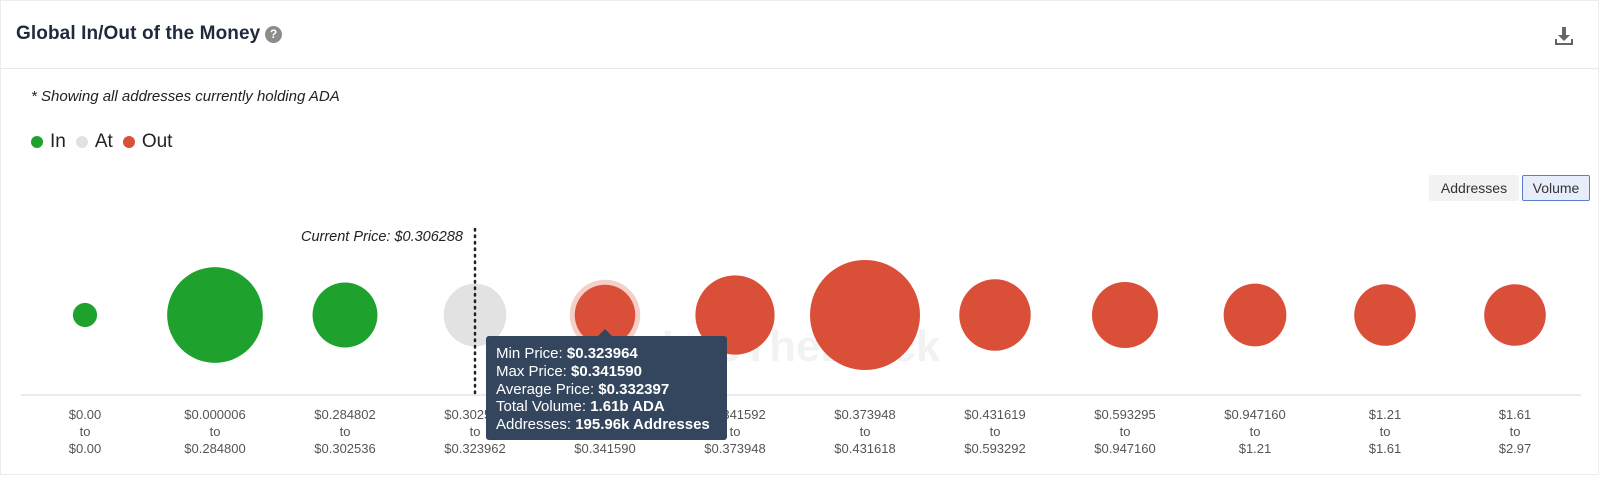 The image size is (1600, 477). I want to click on x-tick-label: $0.593295 to $0.947160, so click(1124, 431).